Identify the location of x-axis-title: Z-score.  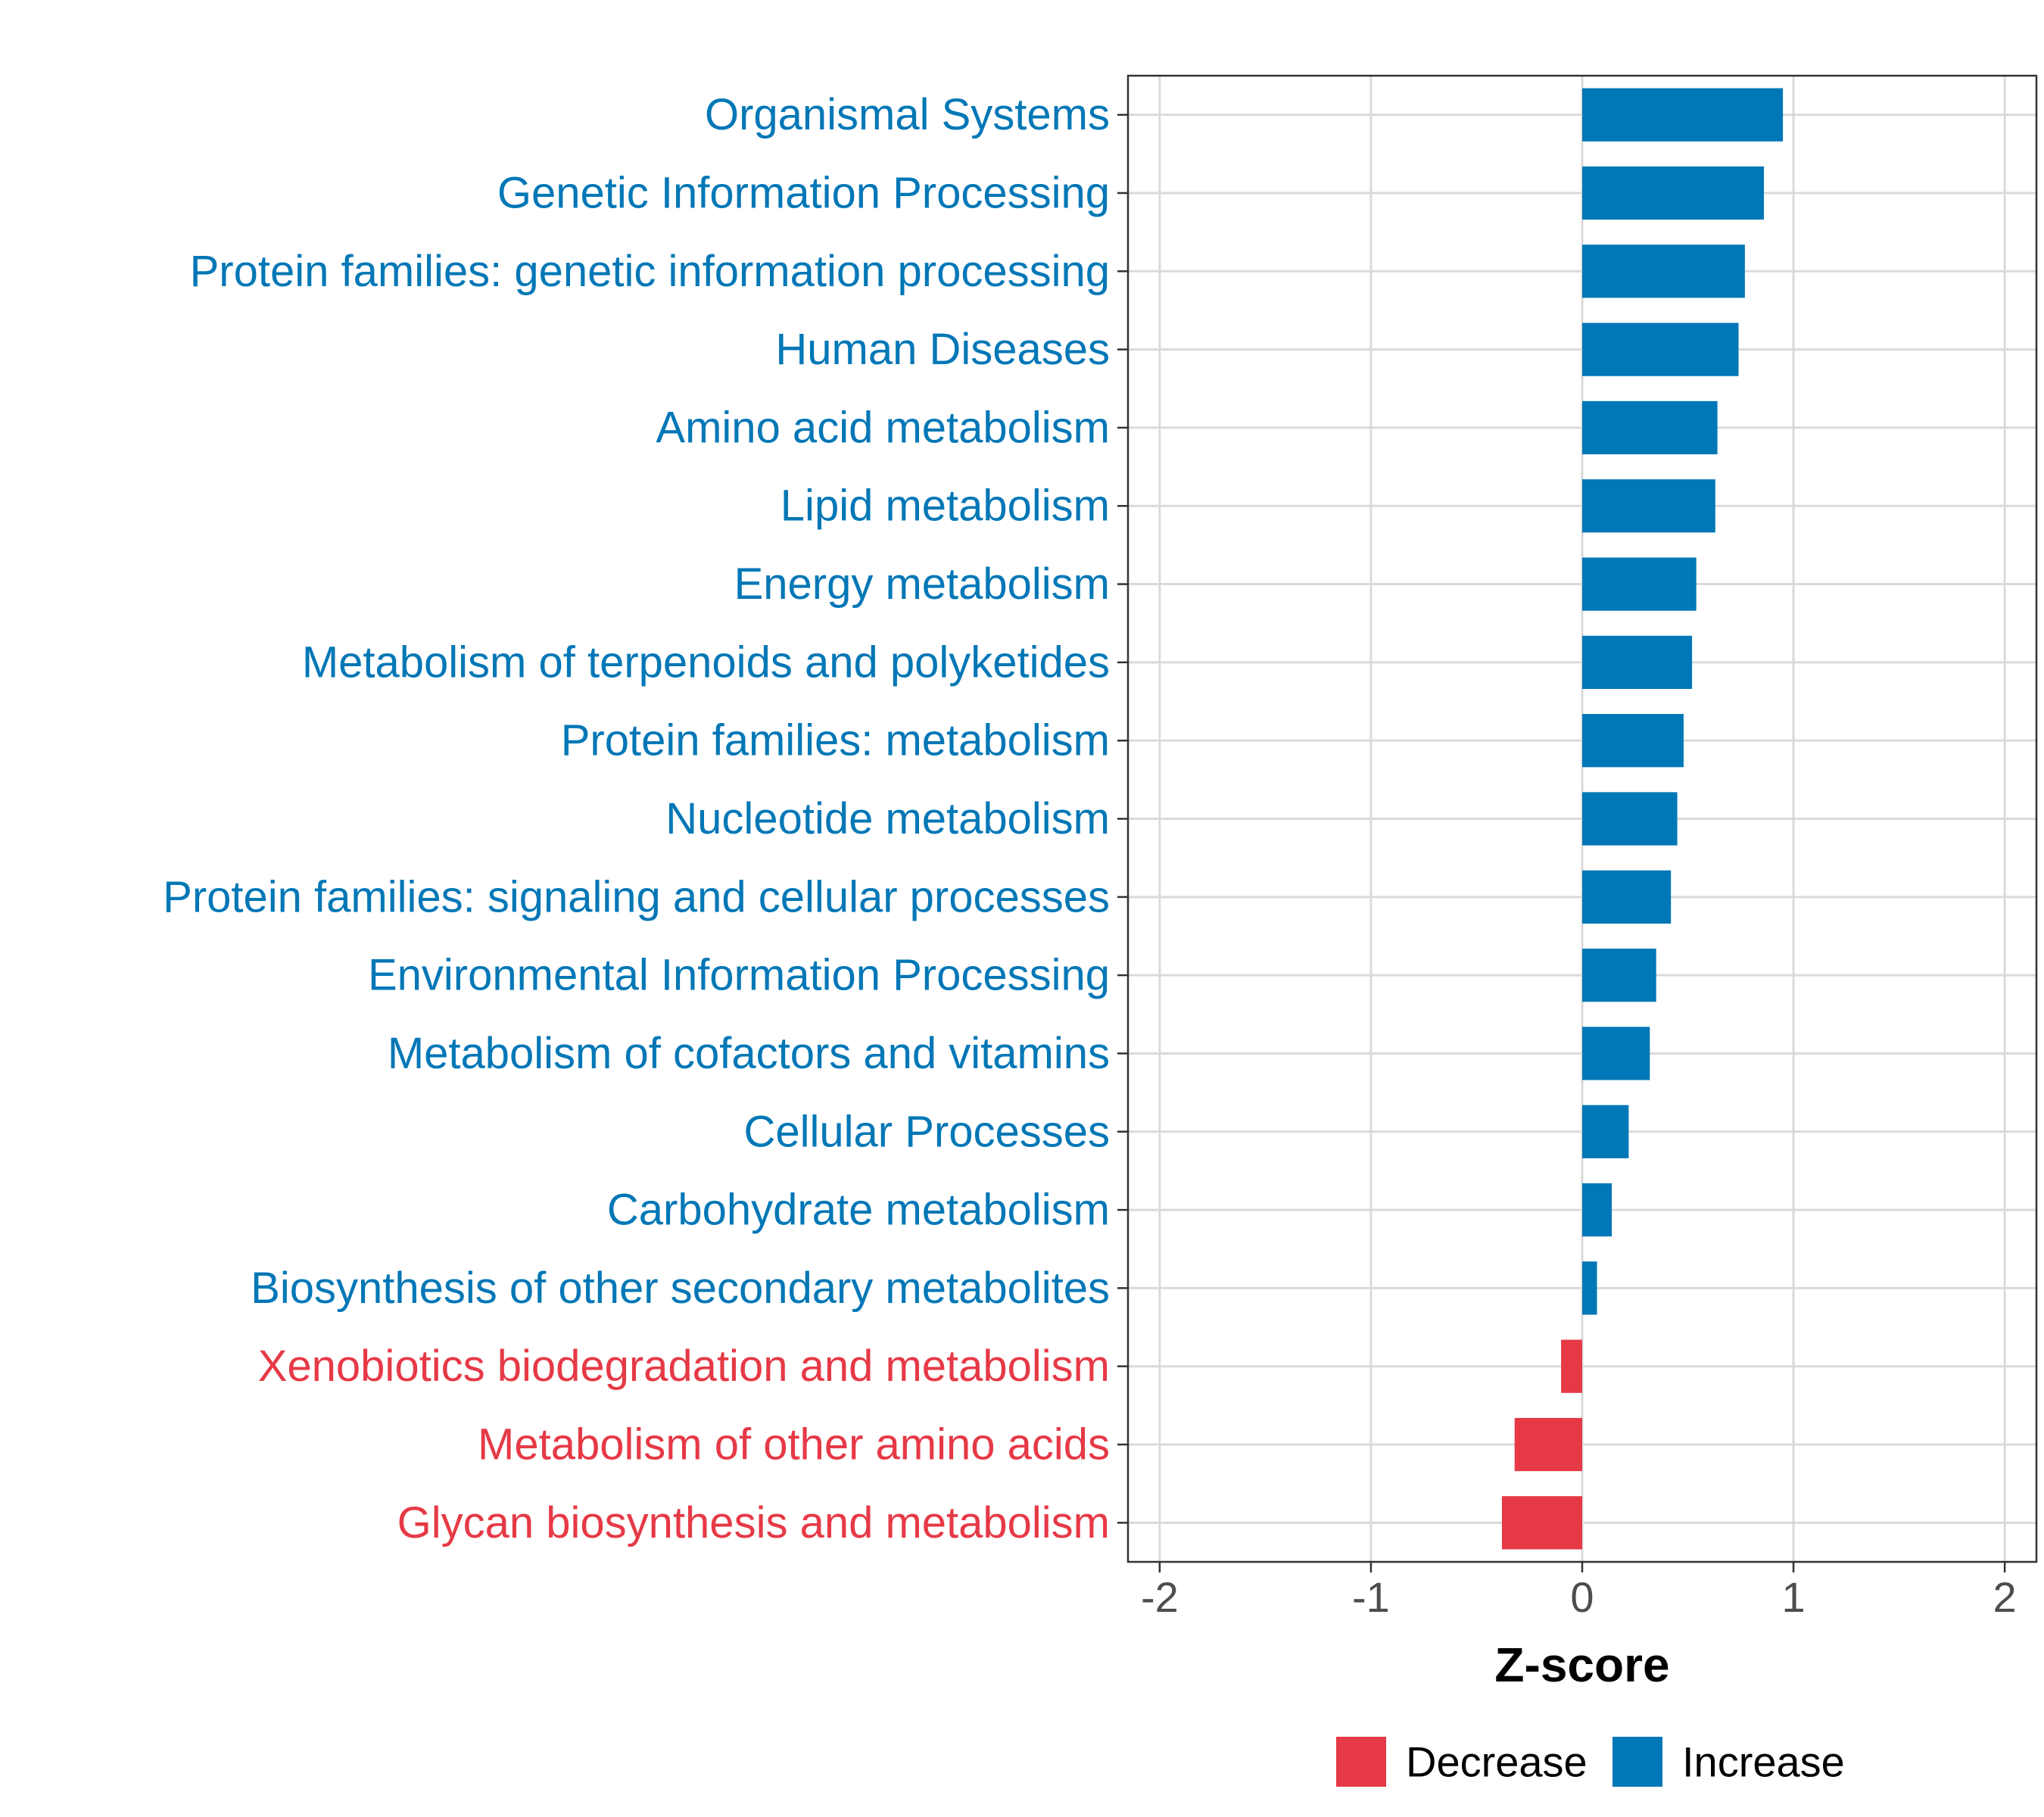
(1581, 1665).